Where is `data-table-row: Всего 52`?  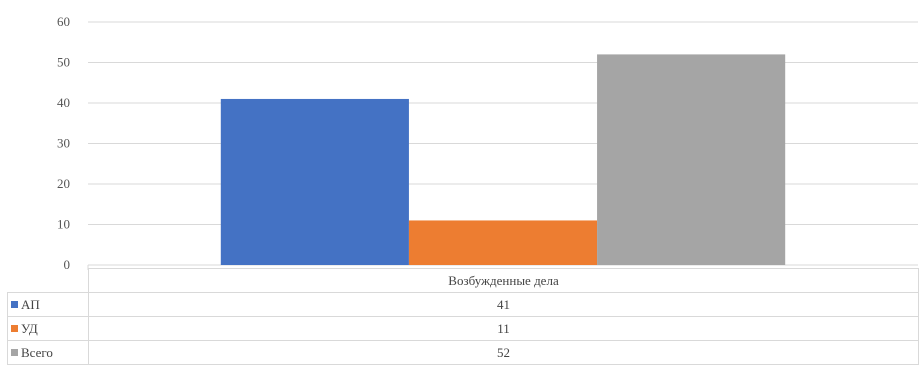
data-table-row: Всего 52 is located at coordinates (463, 352).